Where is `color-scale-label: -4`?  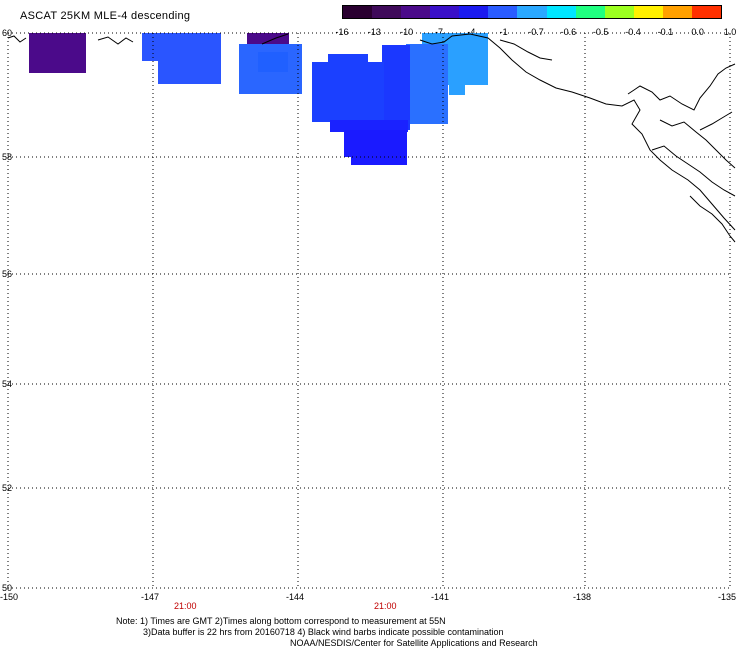
color-scale-label: -4 is located at coordinates (471, 32).